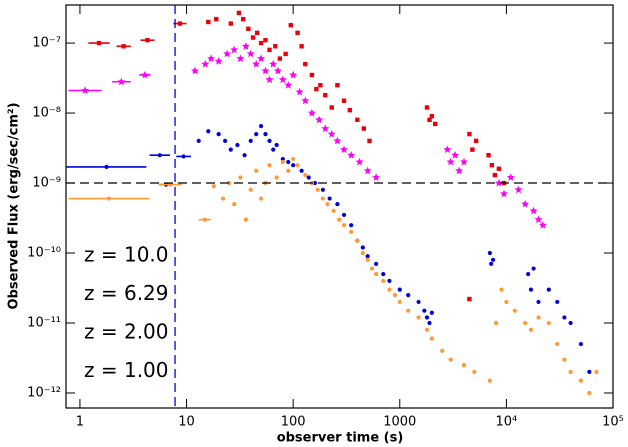 This screenshot has width=628, height=447. Describe the element at coordinates (507, 422) in the screenshot. I see `x-tick-label: 10⁴` at that location.